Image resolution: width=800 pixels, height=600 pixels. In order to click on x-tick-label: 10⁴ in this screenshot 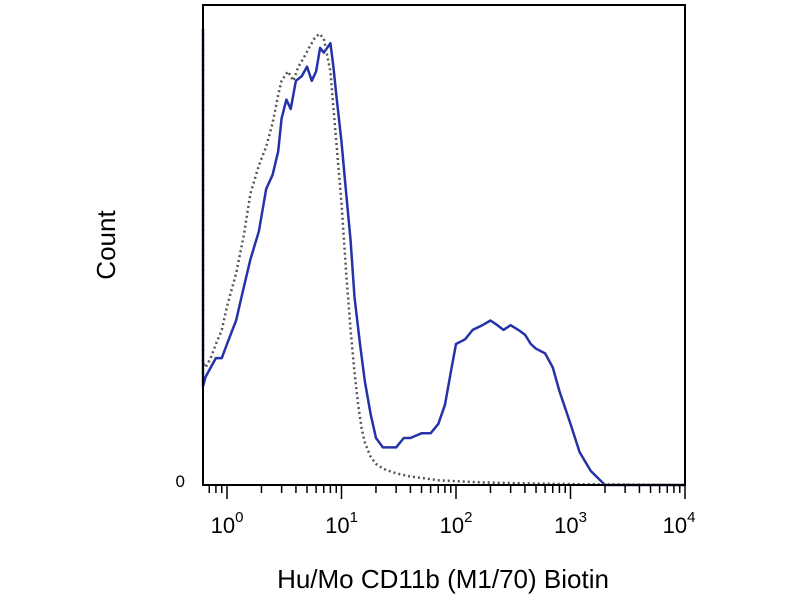, I will do `click(679, 523)`.